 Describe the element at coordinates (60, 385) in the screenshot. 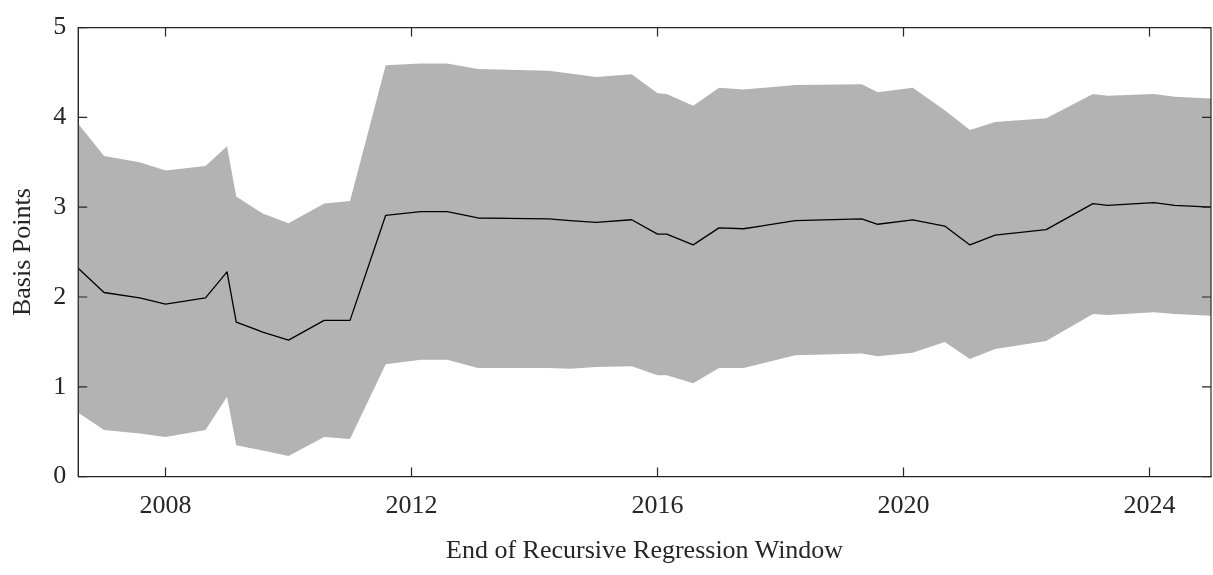

I see `y-tick-label: 1` at that location.